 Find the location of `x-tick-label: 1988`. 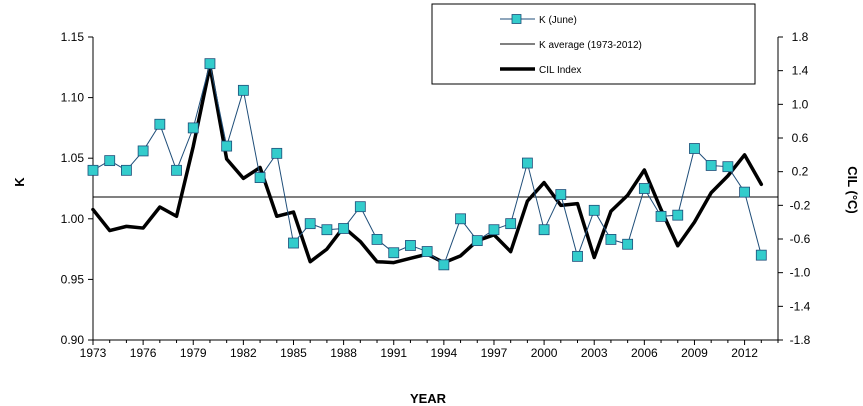

x-tick-label: 1988 is located at coordinates (343, 353).